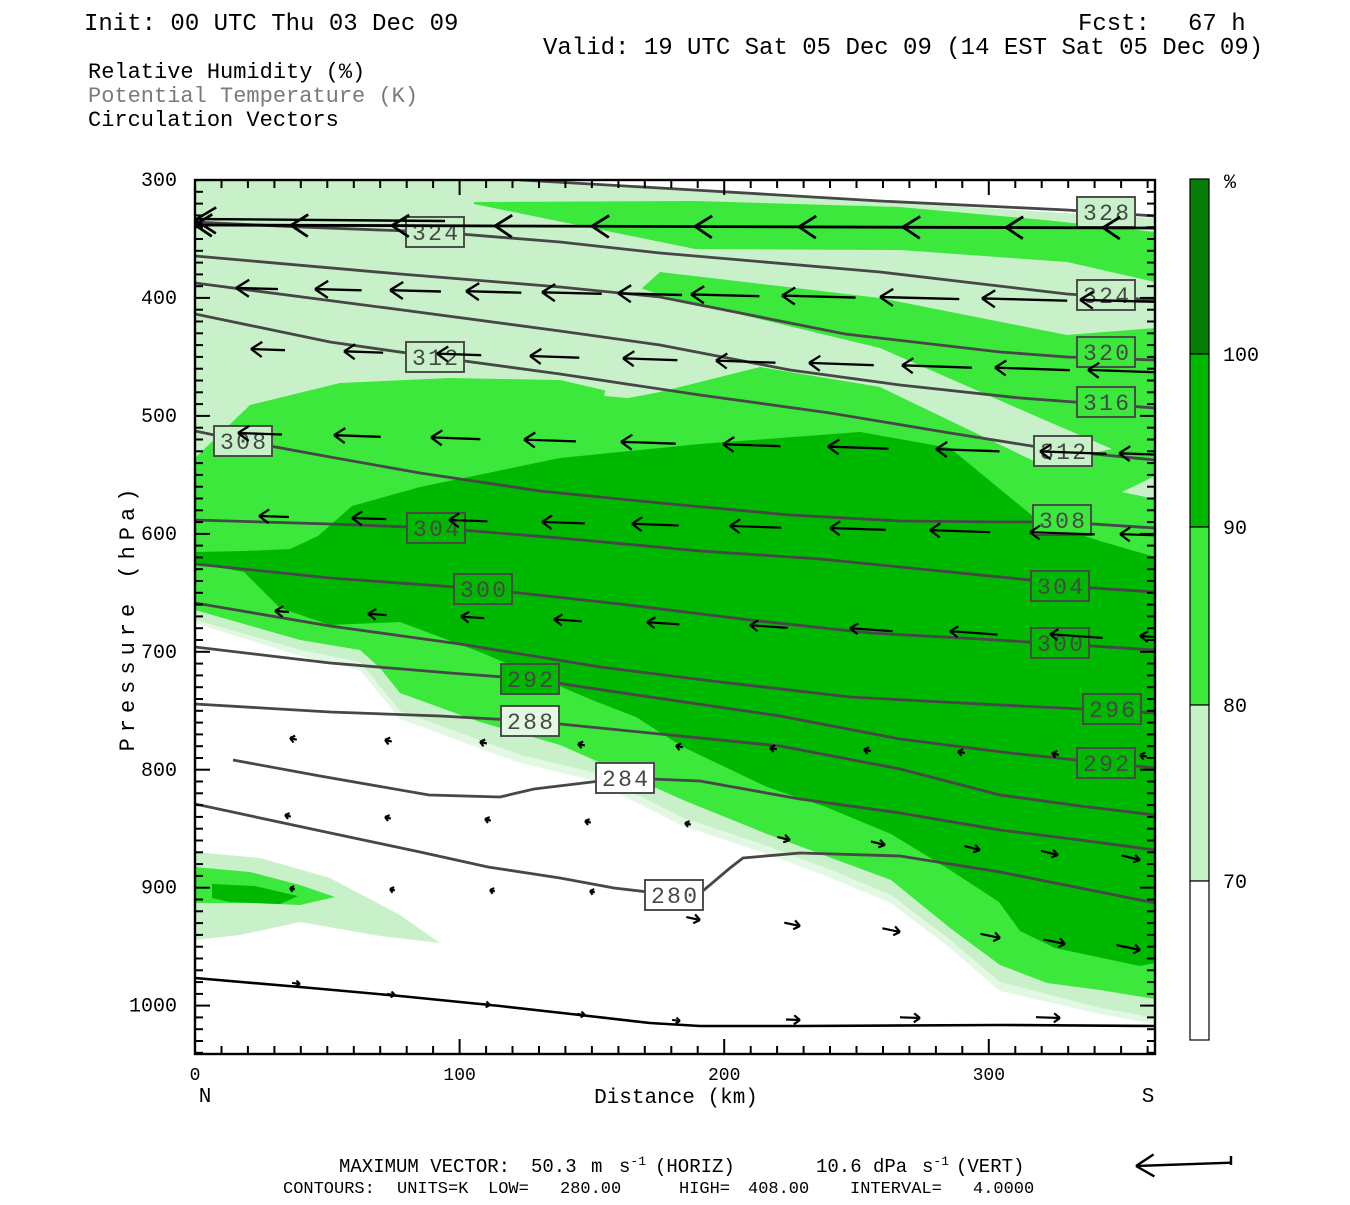  What do you see at coordinates (1148, 1097) in the screenshot?
I see `svg-text: S` at bounding box center [1148, 1097].